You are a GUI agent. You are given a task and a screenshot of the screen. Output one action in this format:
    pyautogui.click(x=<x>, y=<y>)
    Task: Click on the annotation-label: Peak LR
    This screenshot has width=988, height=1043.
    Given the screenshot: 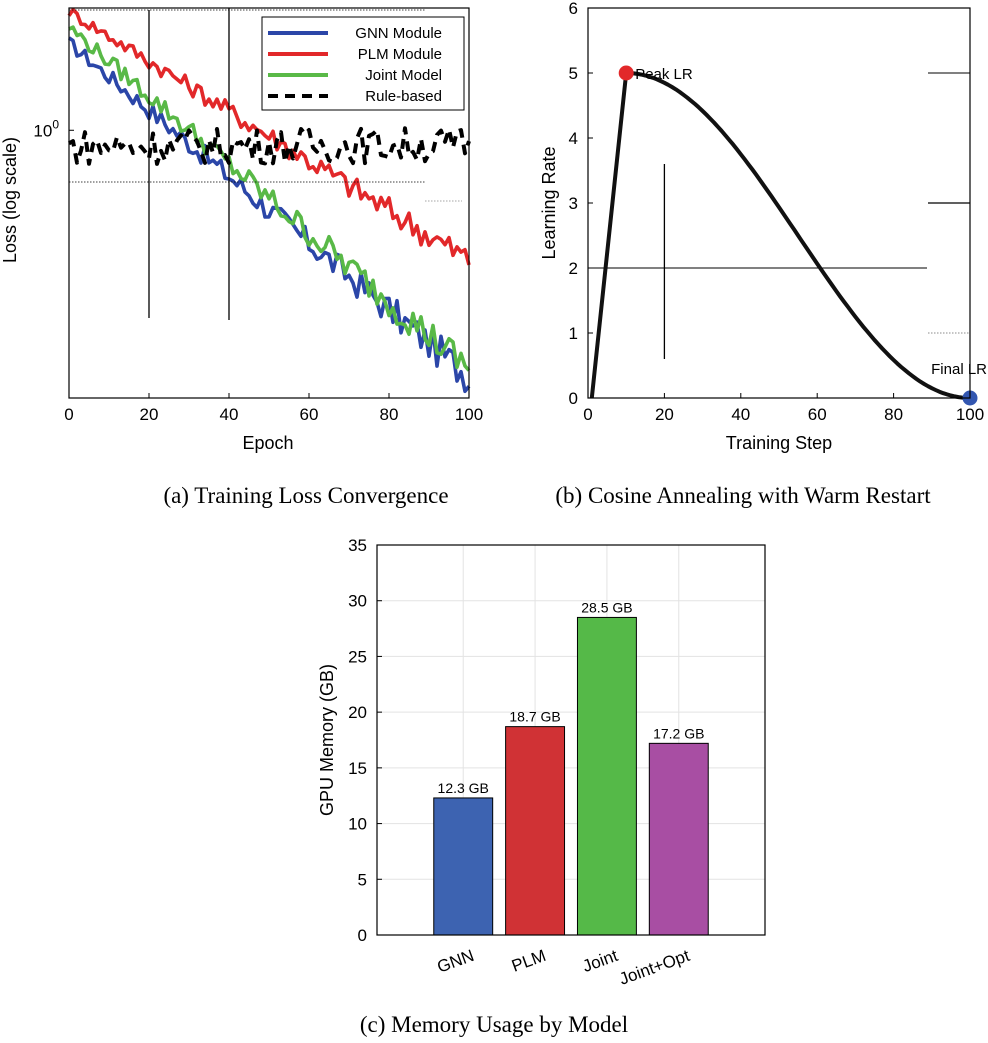 What is the action you would take?
    pyautogui.click(x=664, y=74)
    